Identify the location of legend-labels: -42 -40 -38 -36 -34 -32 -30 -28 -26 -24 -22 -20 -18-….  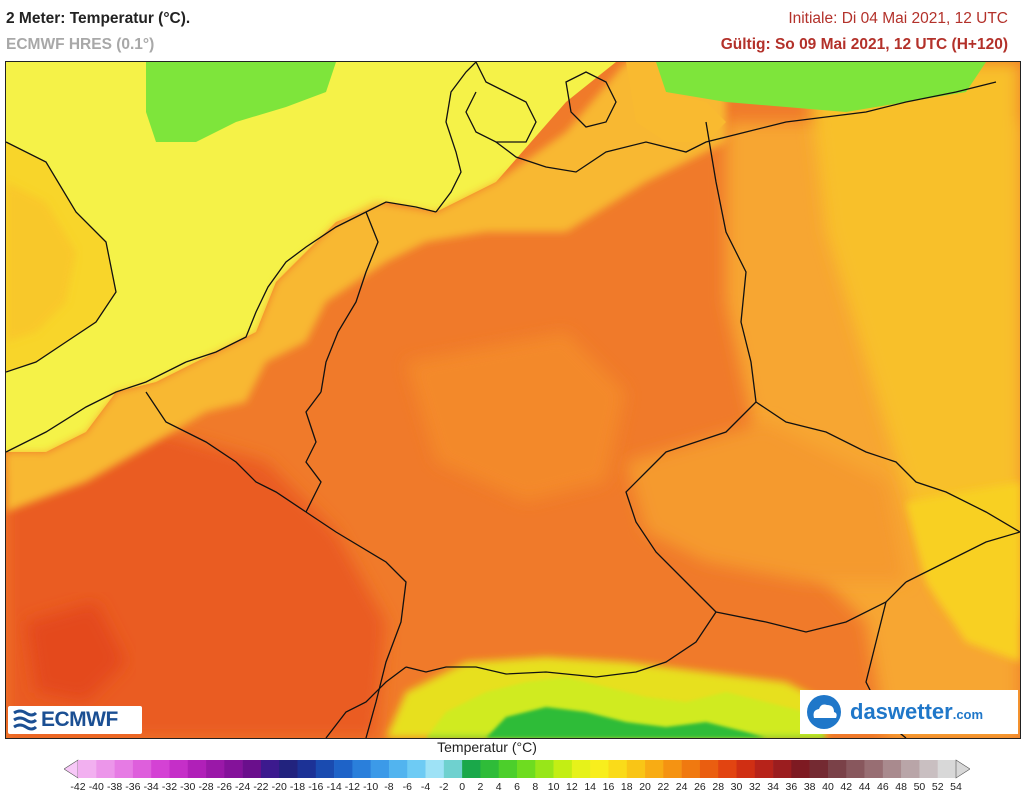
(512, 789).